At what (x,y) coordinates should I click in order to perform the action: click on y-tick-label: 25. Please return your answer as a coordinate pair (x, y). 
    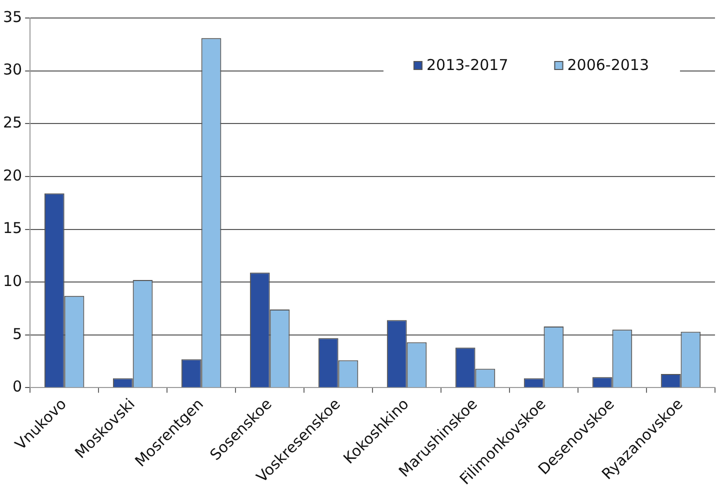
    Looking at the image, I should click on (12, 123).